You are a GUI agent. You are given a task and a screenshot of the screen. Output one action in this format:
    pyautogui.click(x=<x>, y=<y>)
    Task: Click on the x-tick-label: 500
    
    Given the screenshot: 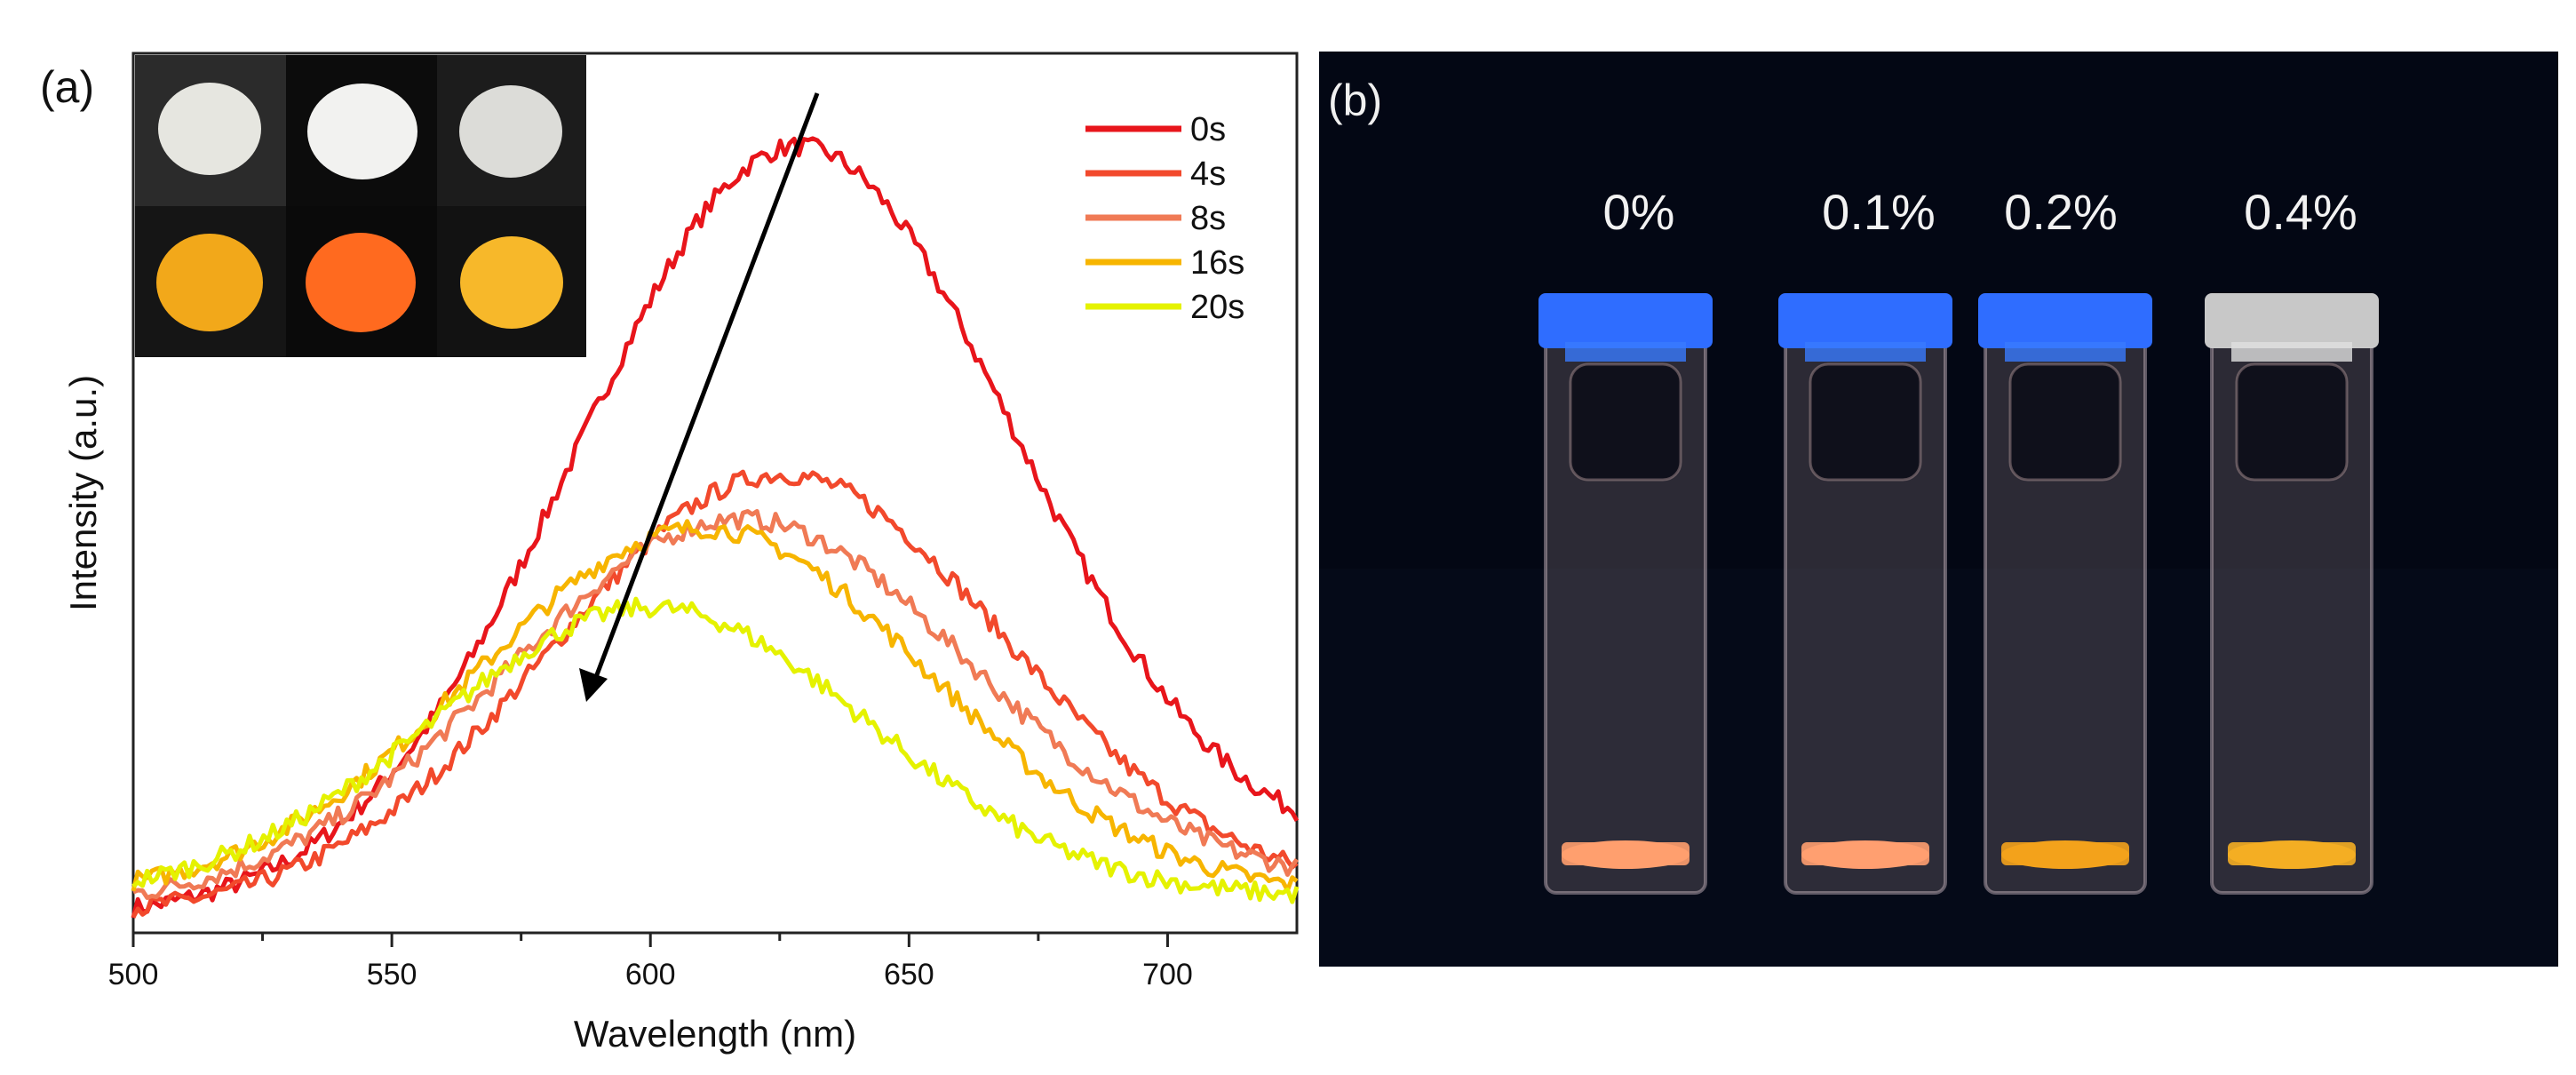 What is the action you would take?
    pyautogui.click(x=133, y=974)
    